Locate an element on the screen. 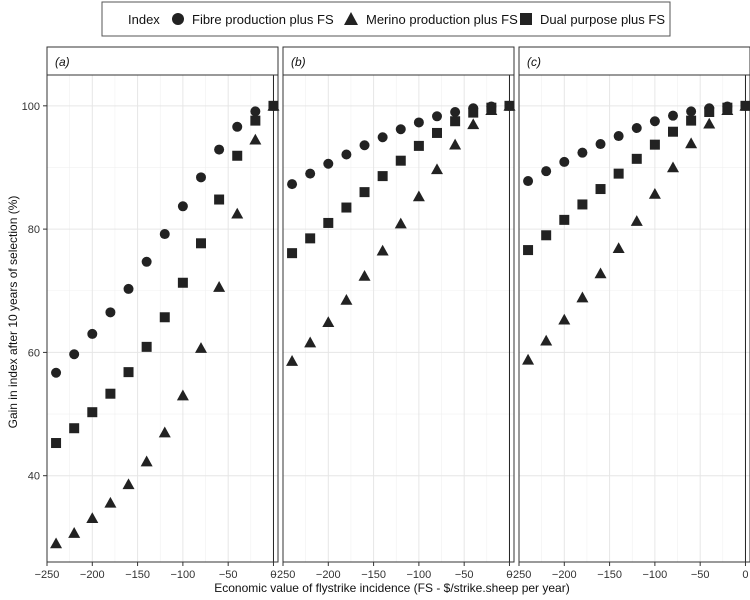 Image resolution: width=750 pixels, height=600 pixels. legend-entry-merino: Merino production plus FS is located at coordinates (431, 19).